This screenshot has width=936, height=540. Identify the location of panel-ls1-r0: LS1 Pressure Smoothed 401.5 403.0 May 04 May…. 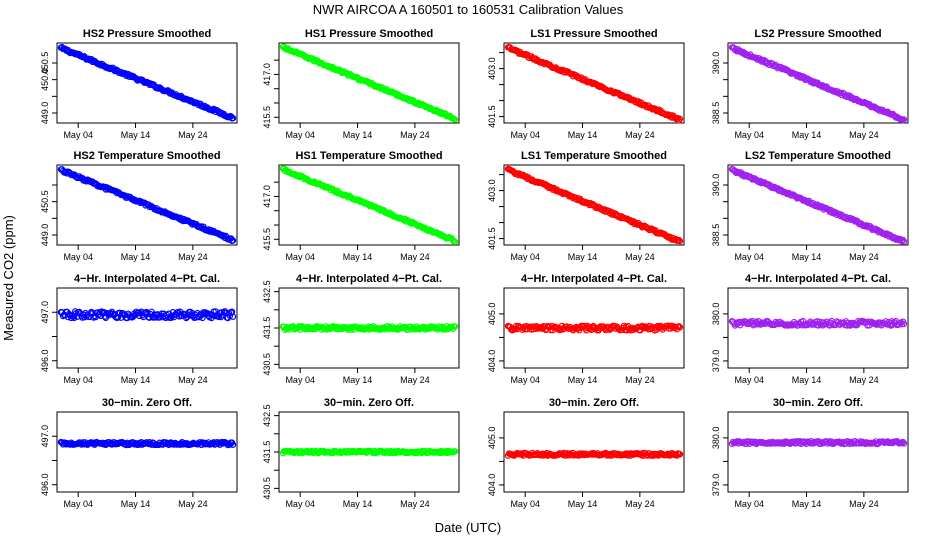
(586, 84).